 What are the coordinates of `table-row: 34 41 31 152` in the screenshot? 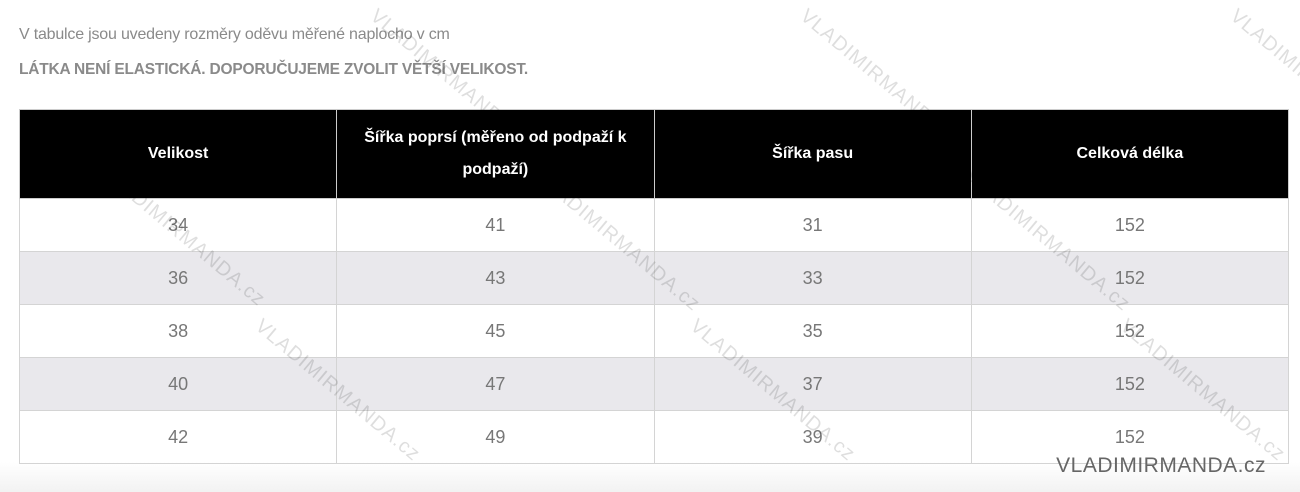 It's located at (654, 225).